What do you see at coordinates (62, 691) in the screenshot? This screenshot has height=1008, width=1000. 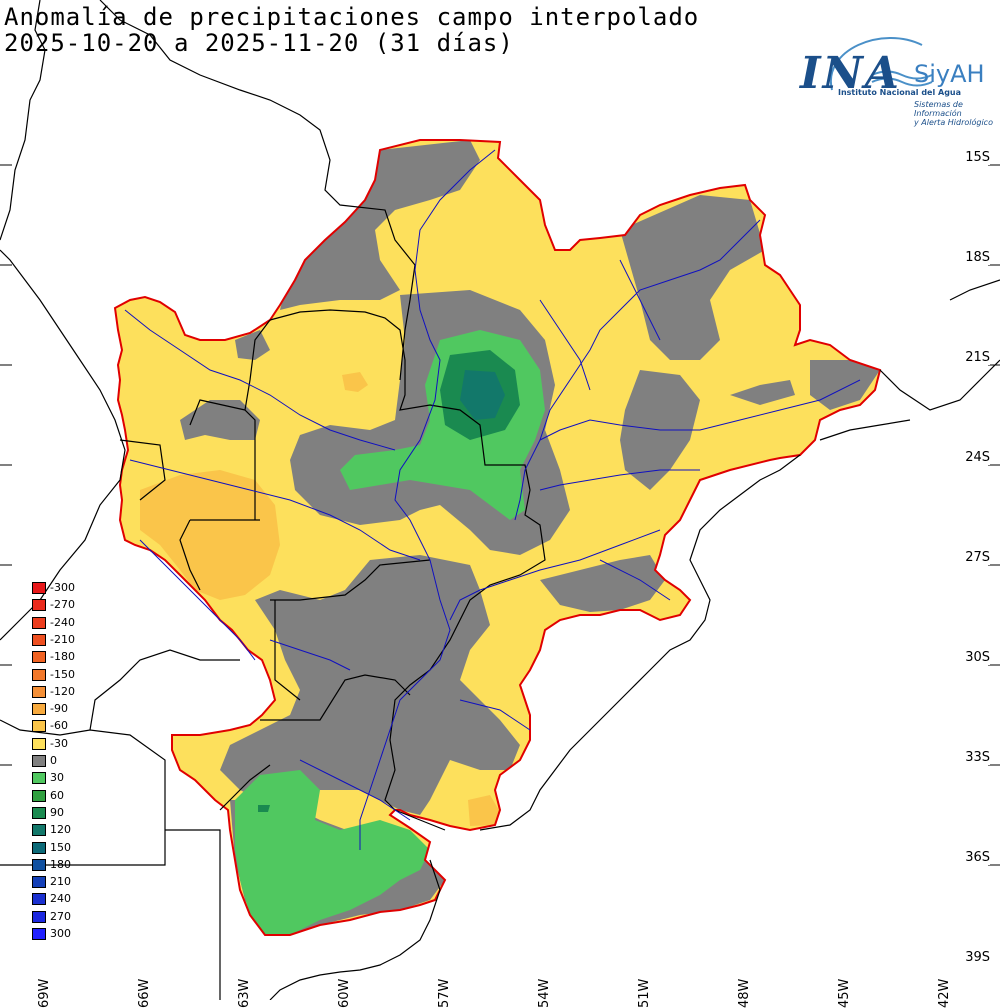 I see `legend-label: -120` at bounding box center [62, 691].